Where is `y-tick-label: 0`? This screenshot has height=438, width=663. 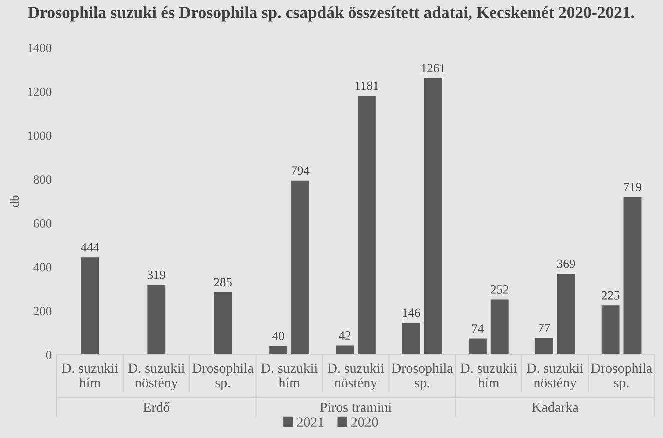 y-tick-label: 0 is located at coordinates (49, 355).